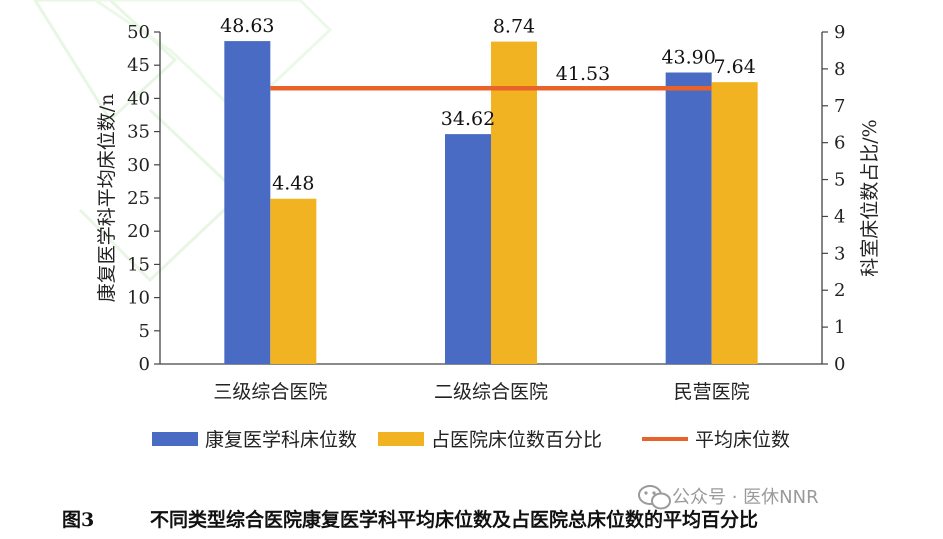 The image size is (943, 539). I want to click on y-left-tick-label: 30, so click(138, 165).